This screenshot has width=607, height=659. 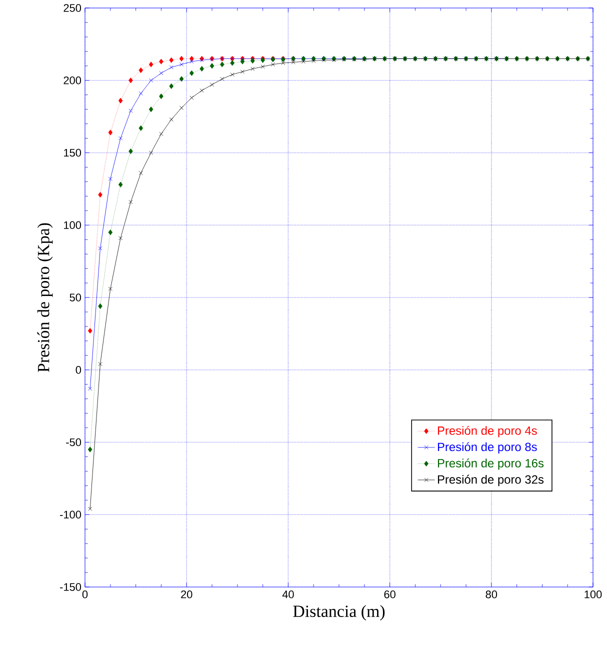 What do you see at coordinates (593, 594) in the screenshot?
I see `x-tick-label: 100` at bounding box center [593, 594].